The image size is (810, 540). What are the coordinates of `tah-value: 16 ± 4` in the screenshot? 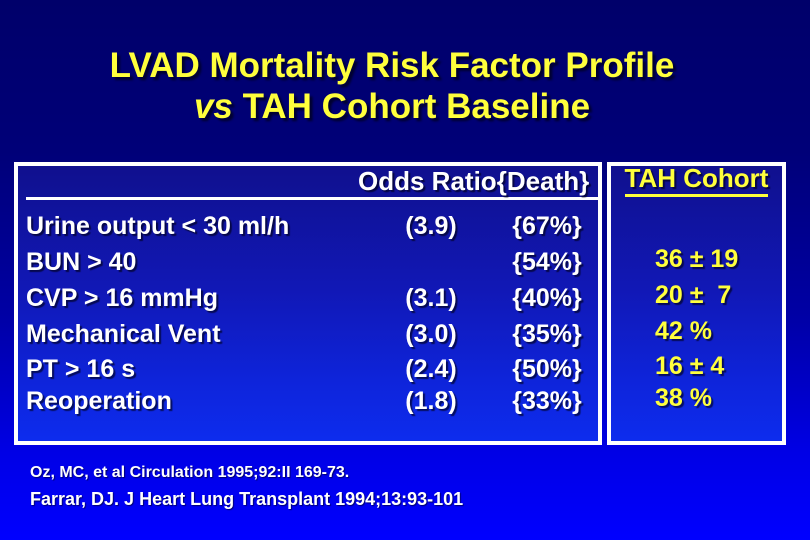 It's located at (690, 365).